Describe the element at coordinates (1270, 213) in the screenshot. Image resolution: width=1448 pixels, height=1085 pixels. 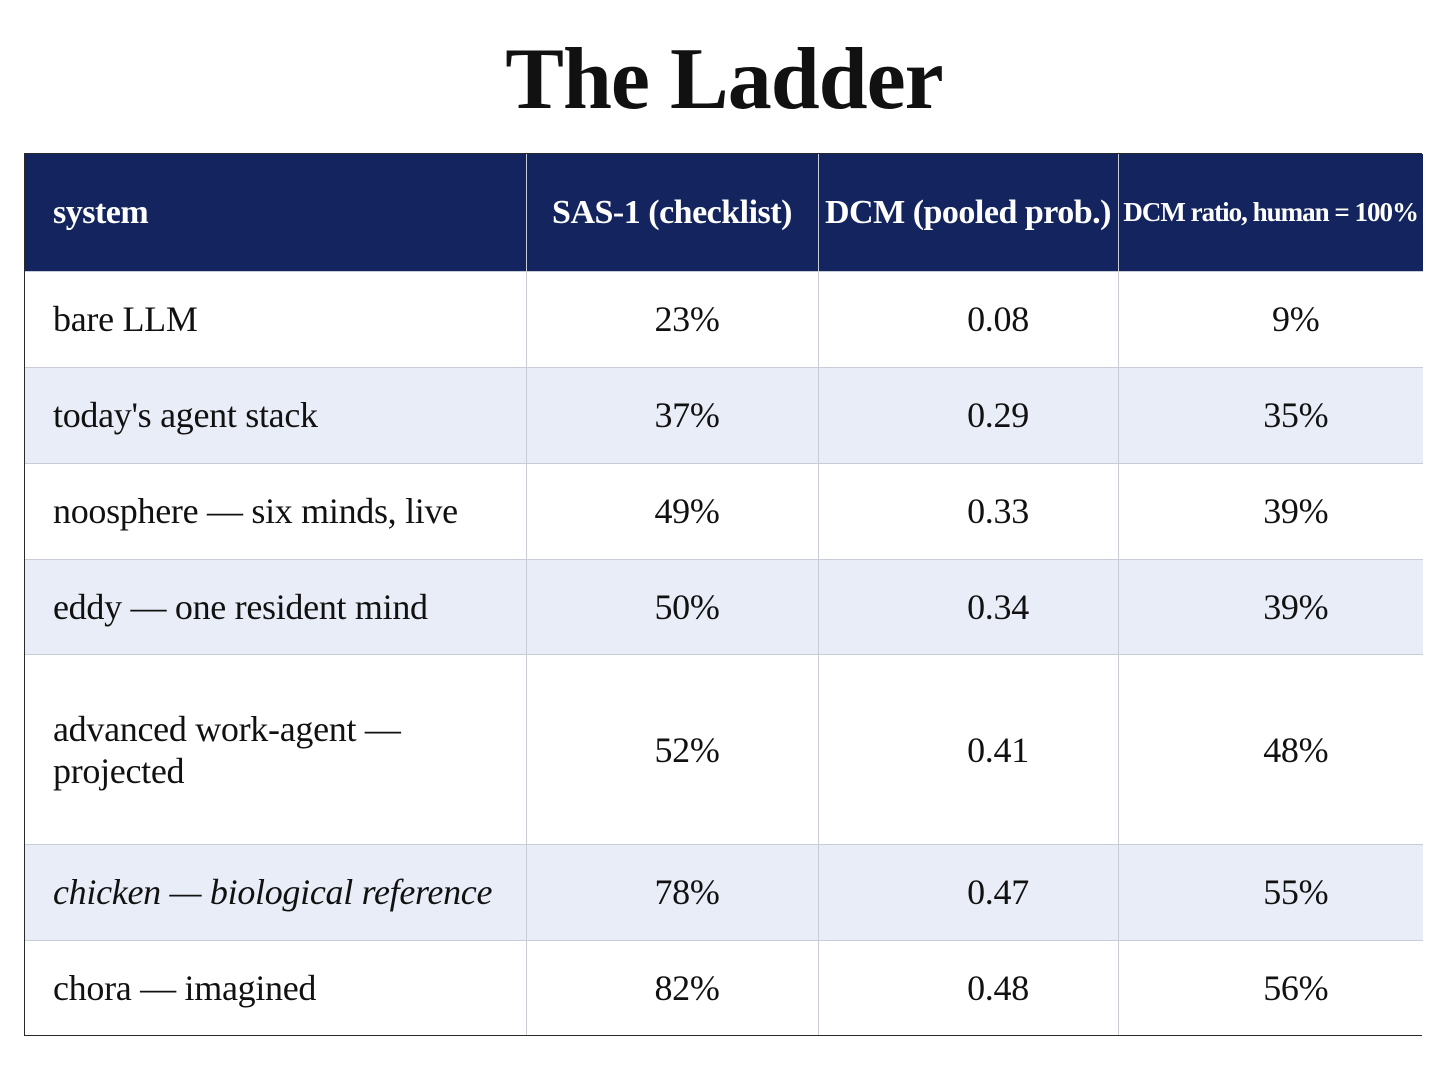
I see `column-header-dcm-ratio: DCM ratio, human = 100%` at that location.